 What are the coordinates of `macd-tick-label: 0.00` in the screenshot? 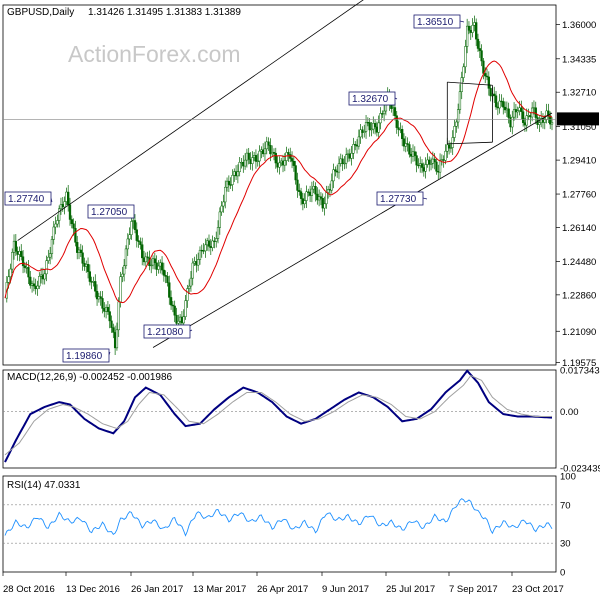 It's located at (569, 412).